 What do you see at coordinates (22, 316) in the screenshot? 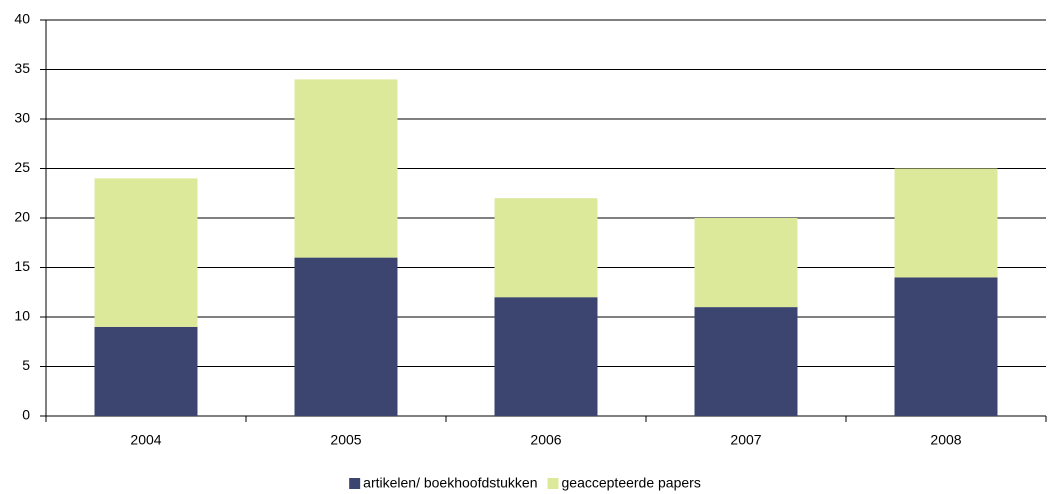
I see `y-tick-label: 10` at bounding box center [22, 316].